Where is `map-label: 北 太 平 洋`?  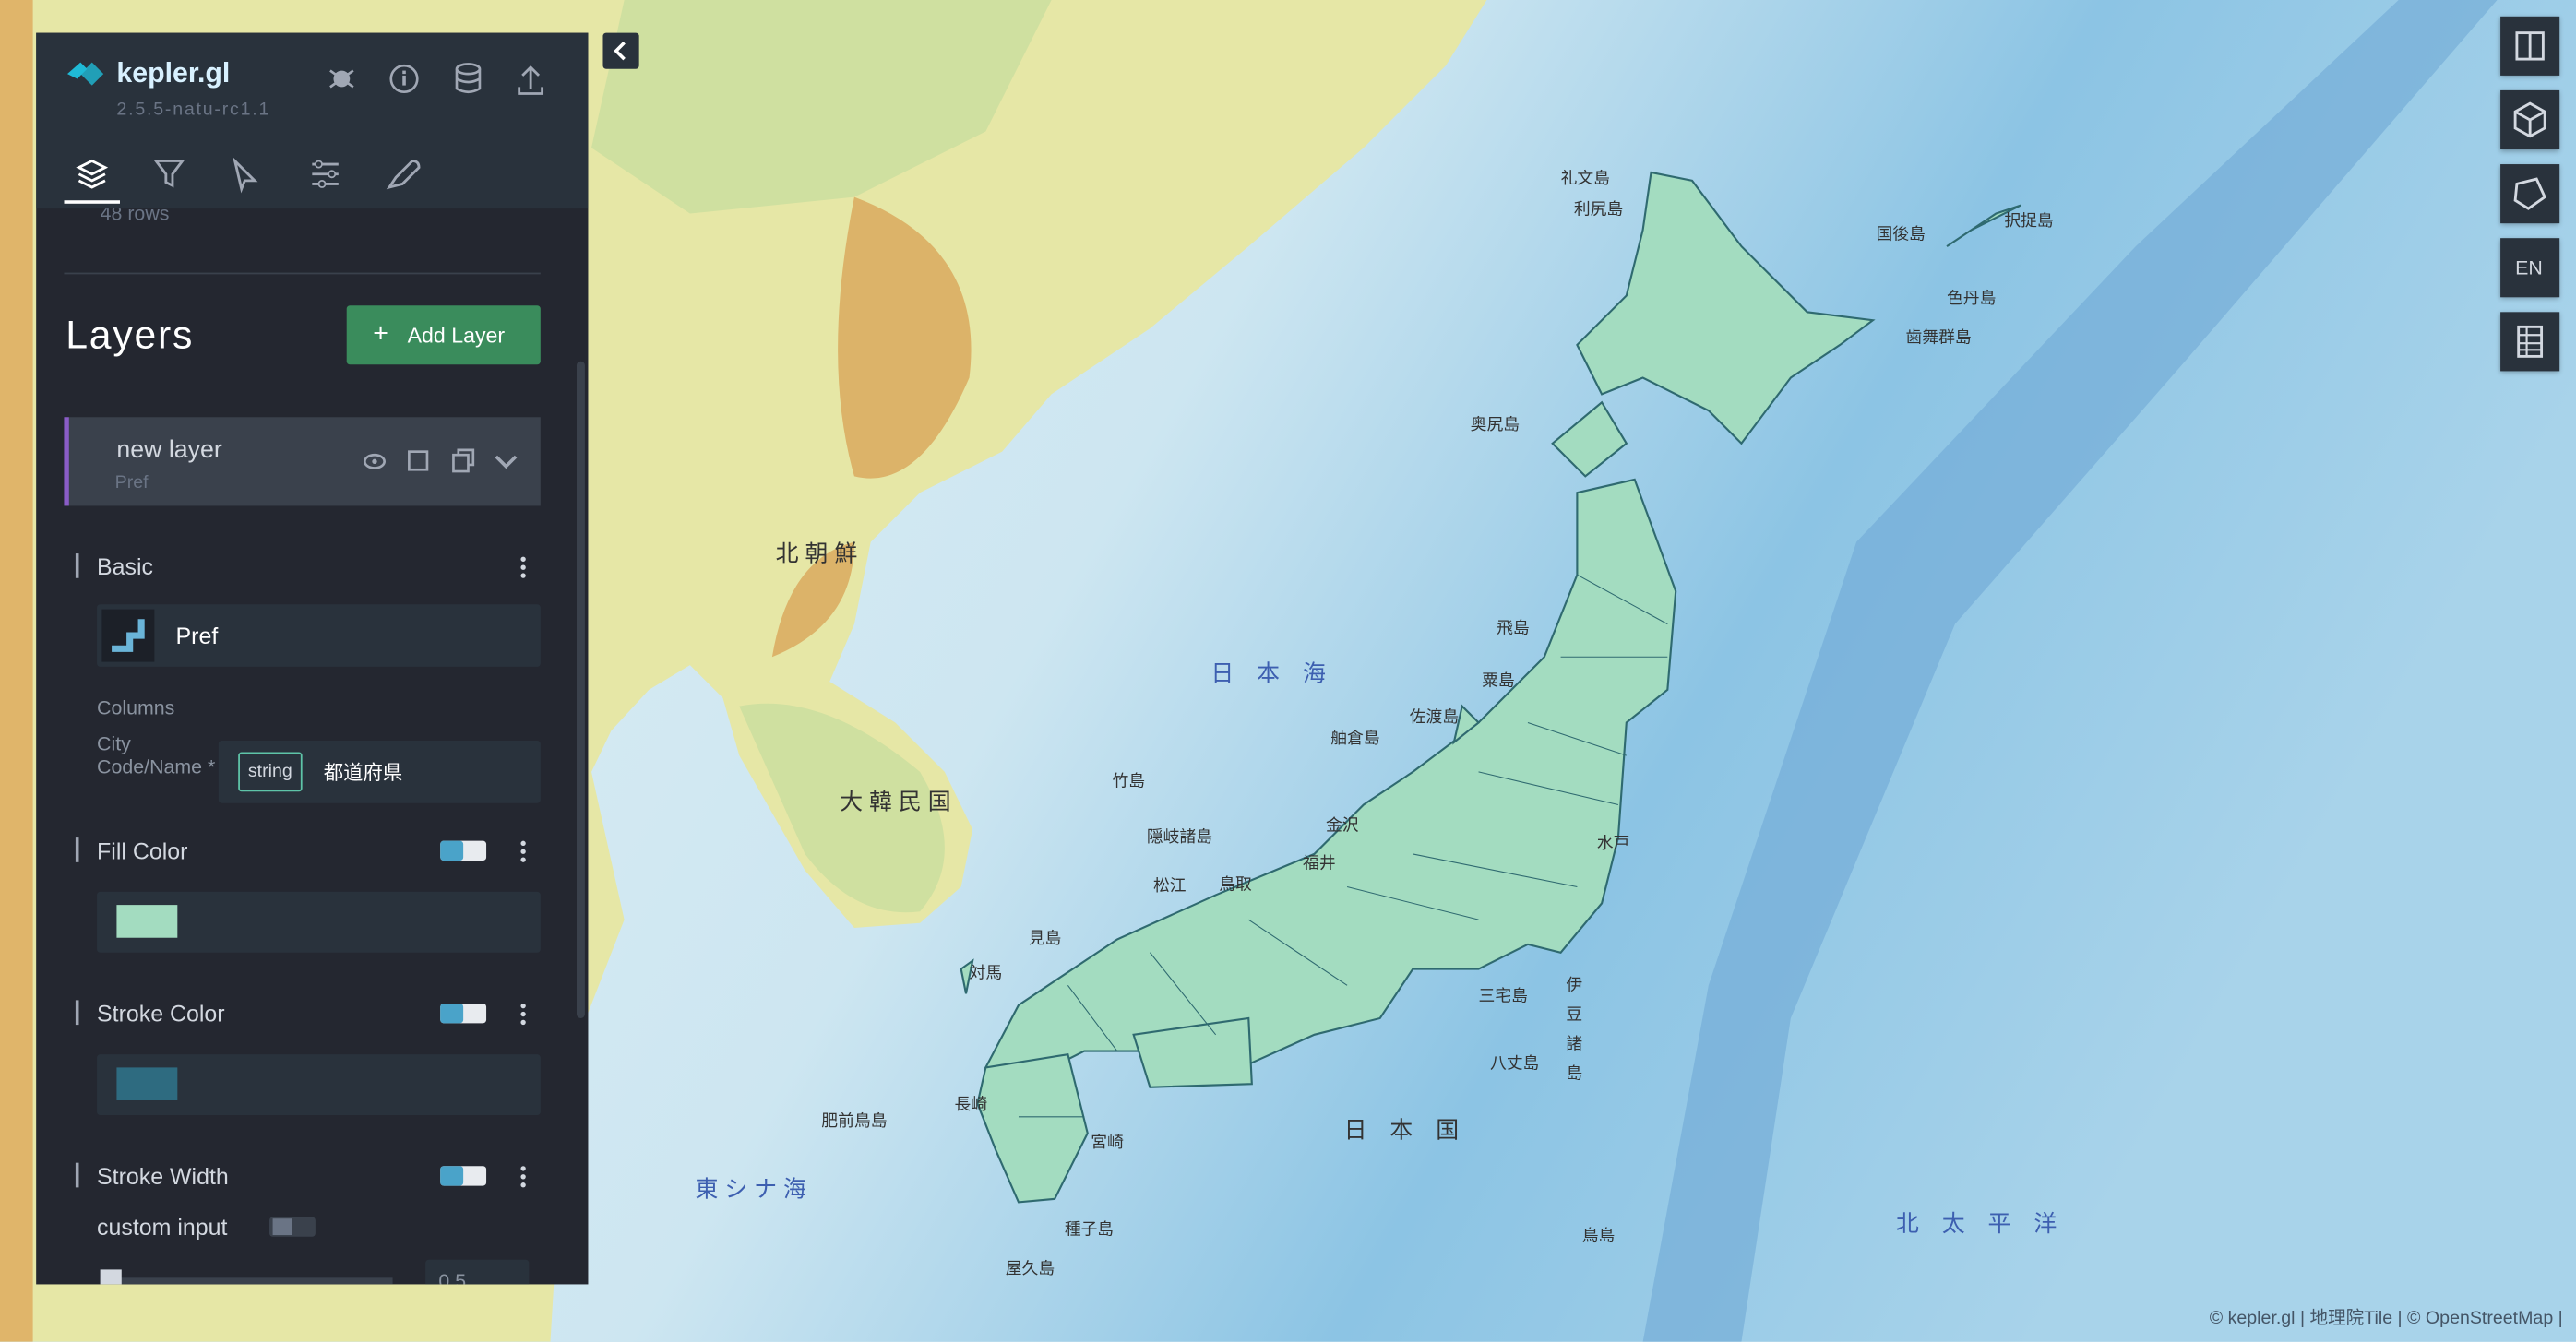 map-label: 北 太 平 洋 is located at coordinates (1976, 1224).